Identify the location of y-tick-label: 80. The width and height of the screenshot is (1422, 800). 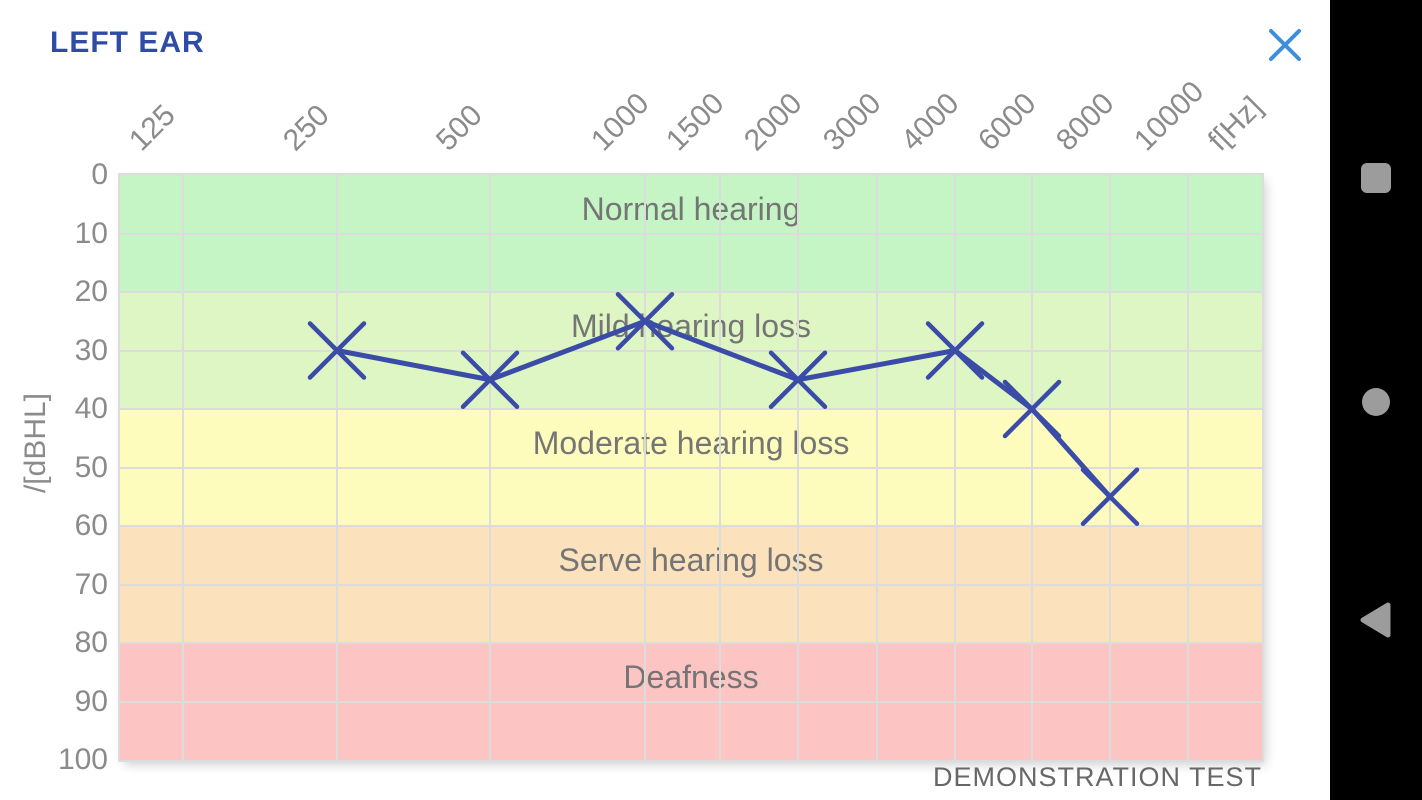
(91, 642).